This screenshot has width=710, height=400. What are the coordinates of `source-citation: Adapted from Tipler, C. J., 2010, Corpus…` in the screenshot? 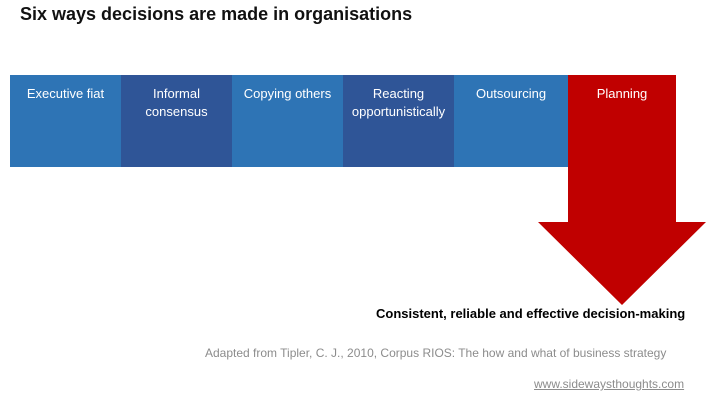 It's located at (436, 353).